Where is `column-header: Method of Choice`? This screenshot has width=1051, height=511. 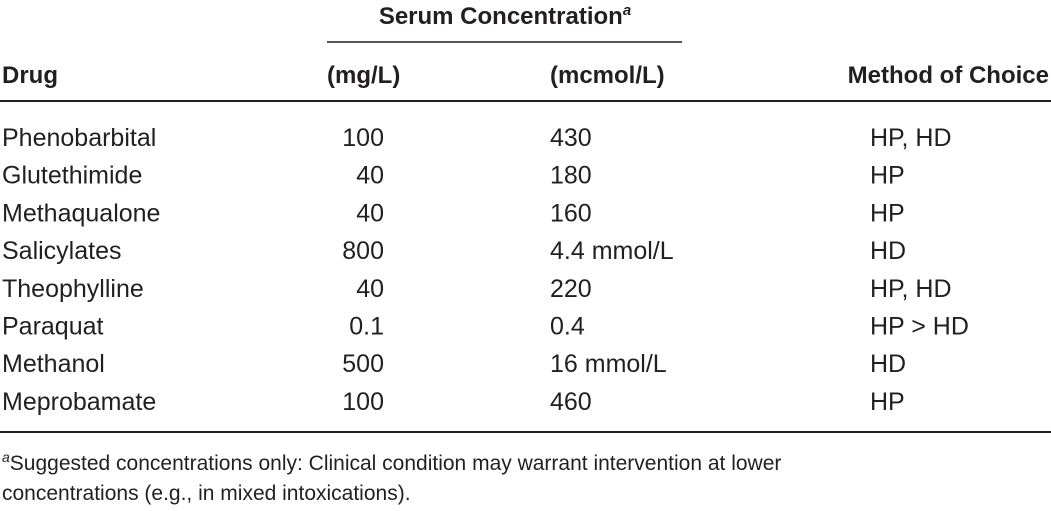 column-header: Method of Choice is located at coordinates (948, 75).